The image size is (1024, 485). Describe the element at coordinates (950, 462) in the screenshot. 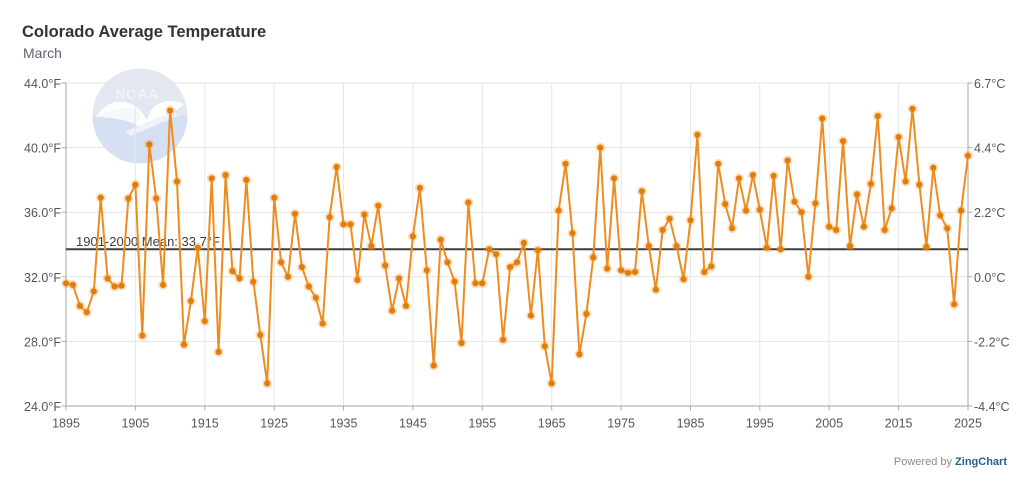

I see `svg-text: Powered by ZingChart` at that location.